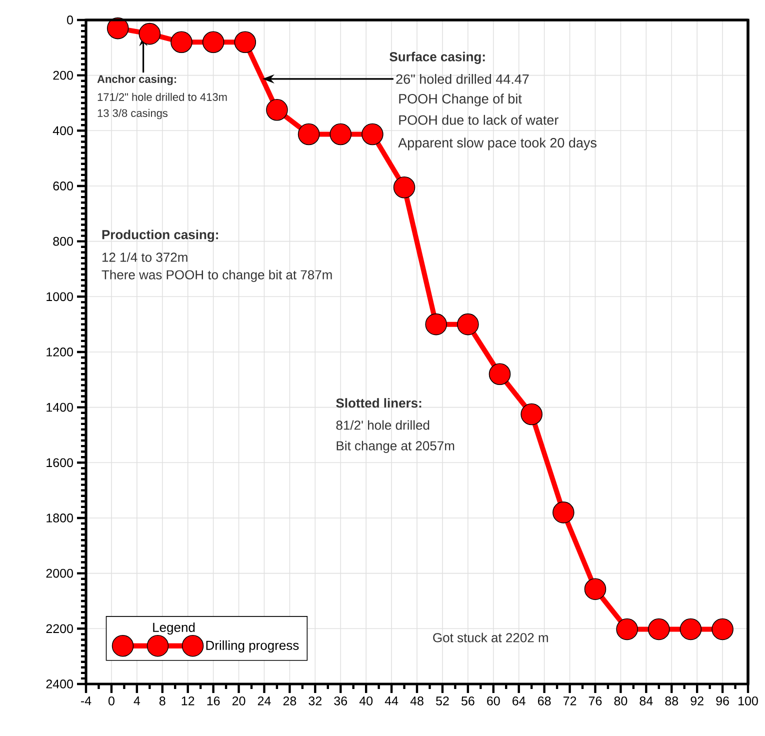 The image size is (765, 736). I want to click on x-tick-label: 92, so click(697, 701).